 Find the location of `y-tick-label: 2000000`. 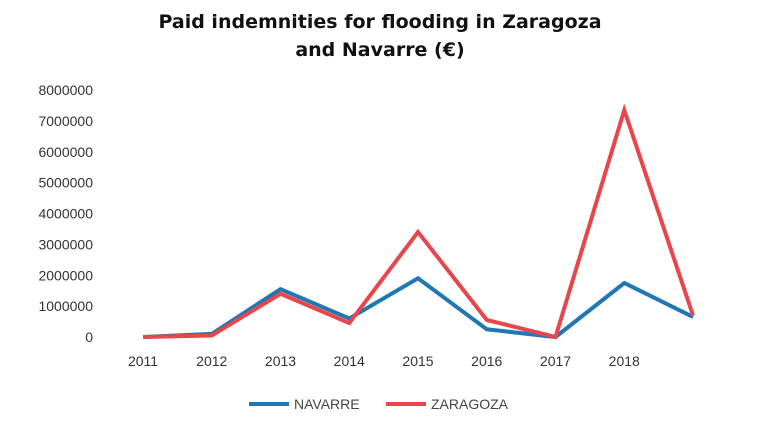

y-tick-label: 2000000 is located at coordinates (65, 275).